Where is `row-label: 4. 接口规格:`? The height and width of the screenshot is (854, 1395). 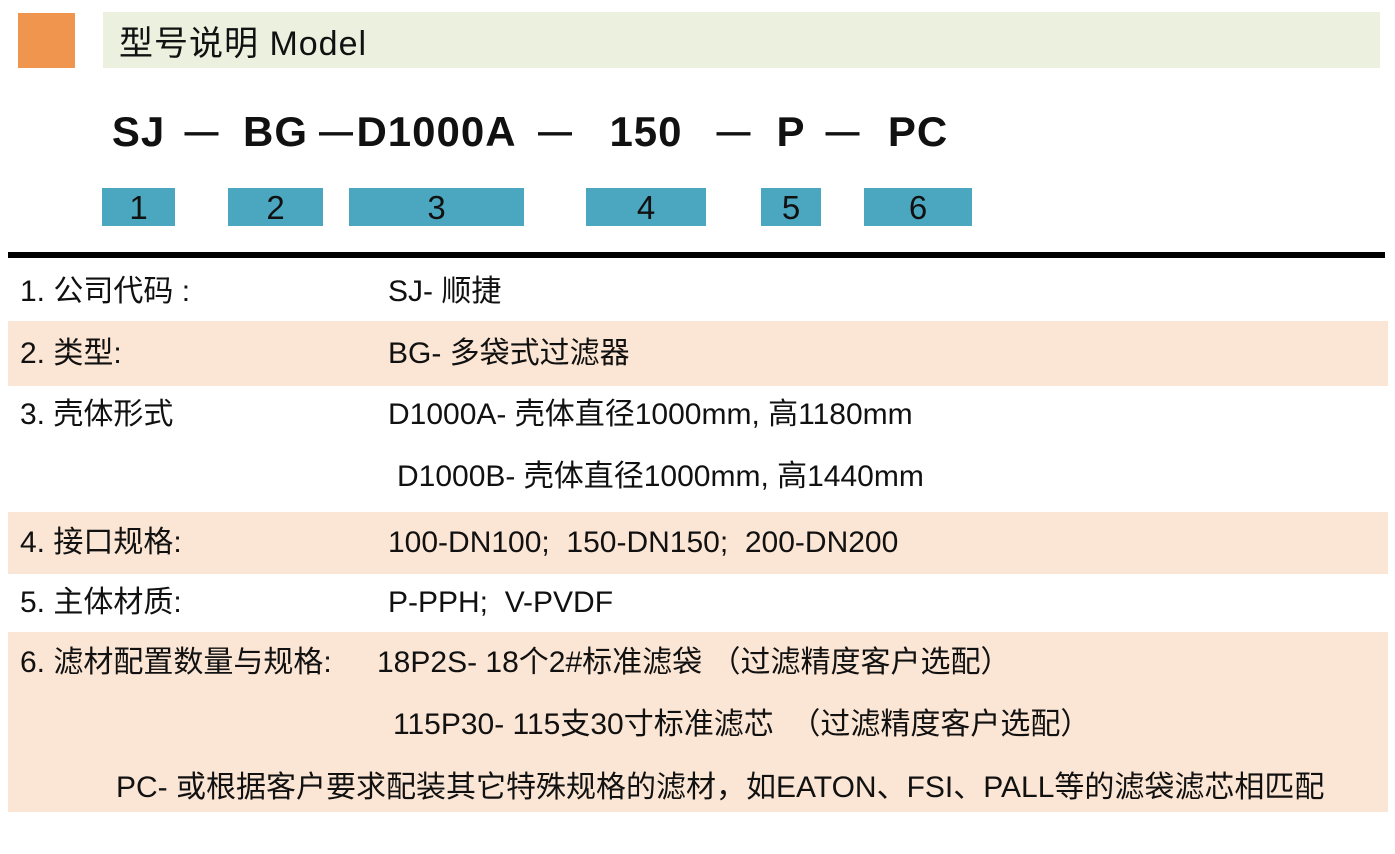 row-label: 4. 接口规格: is located at coordinates (101, 542).